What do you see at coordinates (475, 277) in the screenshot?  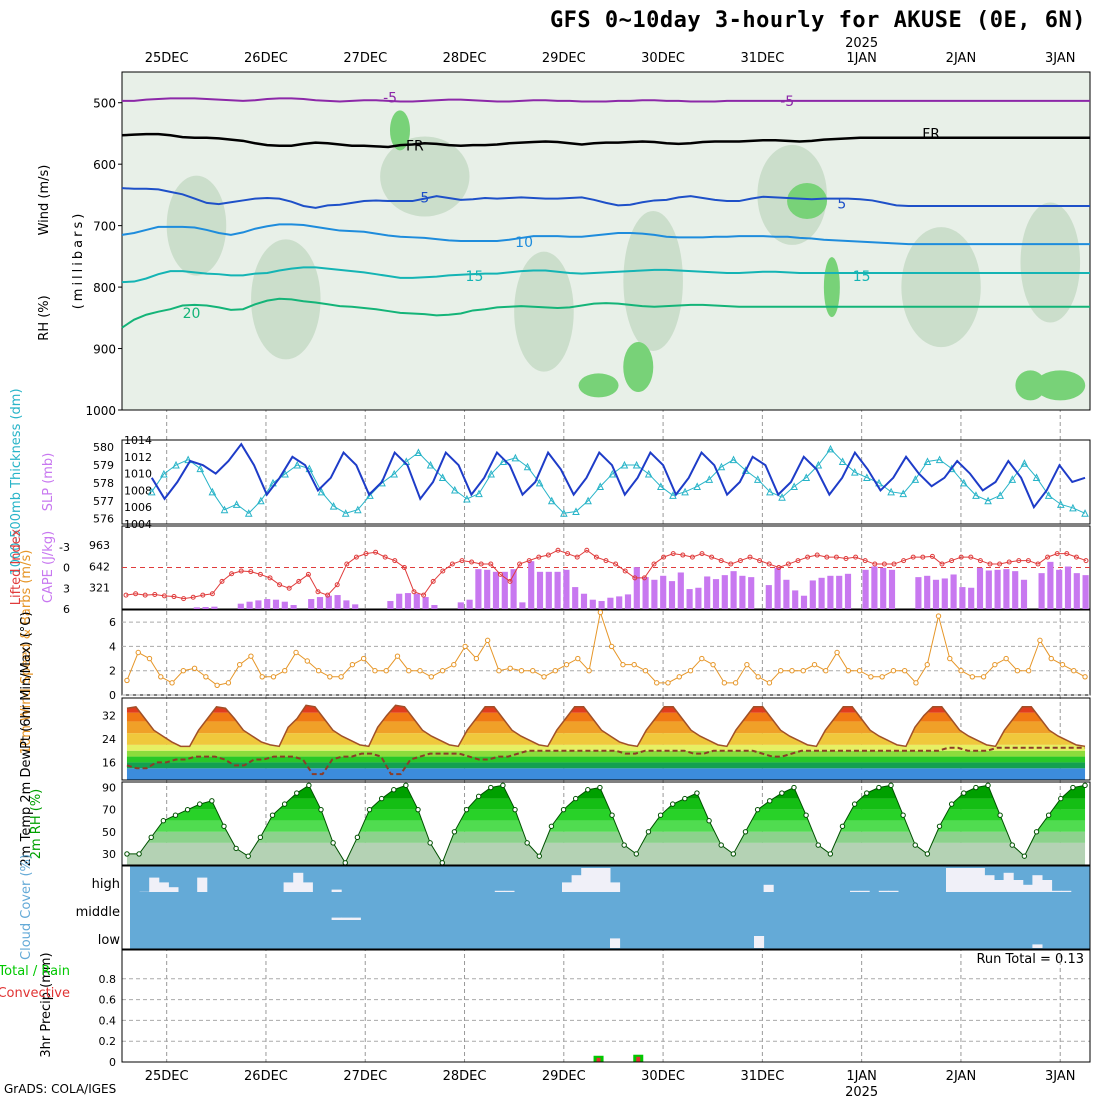 I see `contour-label: 15` at bounding box center [475, 277].